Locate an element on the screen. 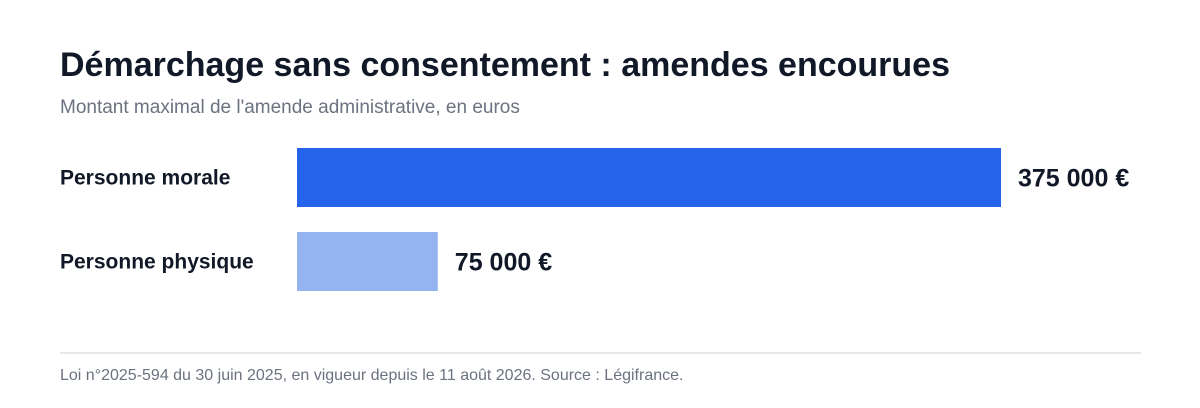 This screenshot has height=408, width=1200. footer-divider is located at coordinates (600, 353).